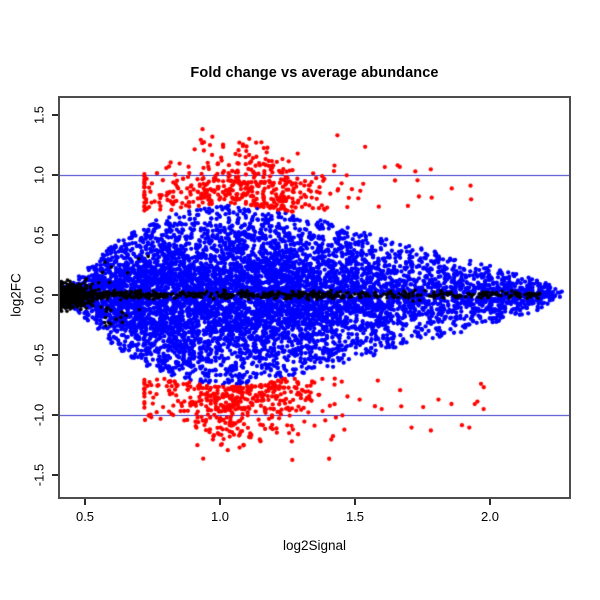 The image size is (600, 600). What do you see at coordinates (39, 355) in the screenshot?
I see `y-tick-label: -0.5` at bounding box center [39, 355].